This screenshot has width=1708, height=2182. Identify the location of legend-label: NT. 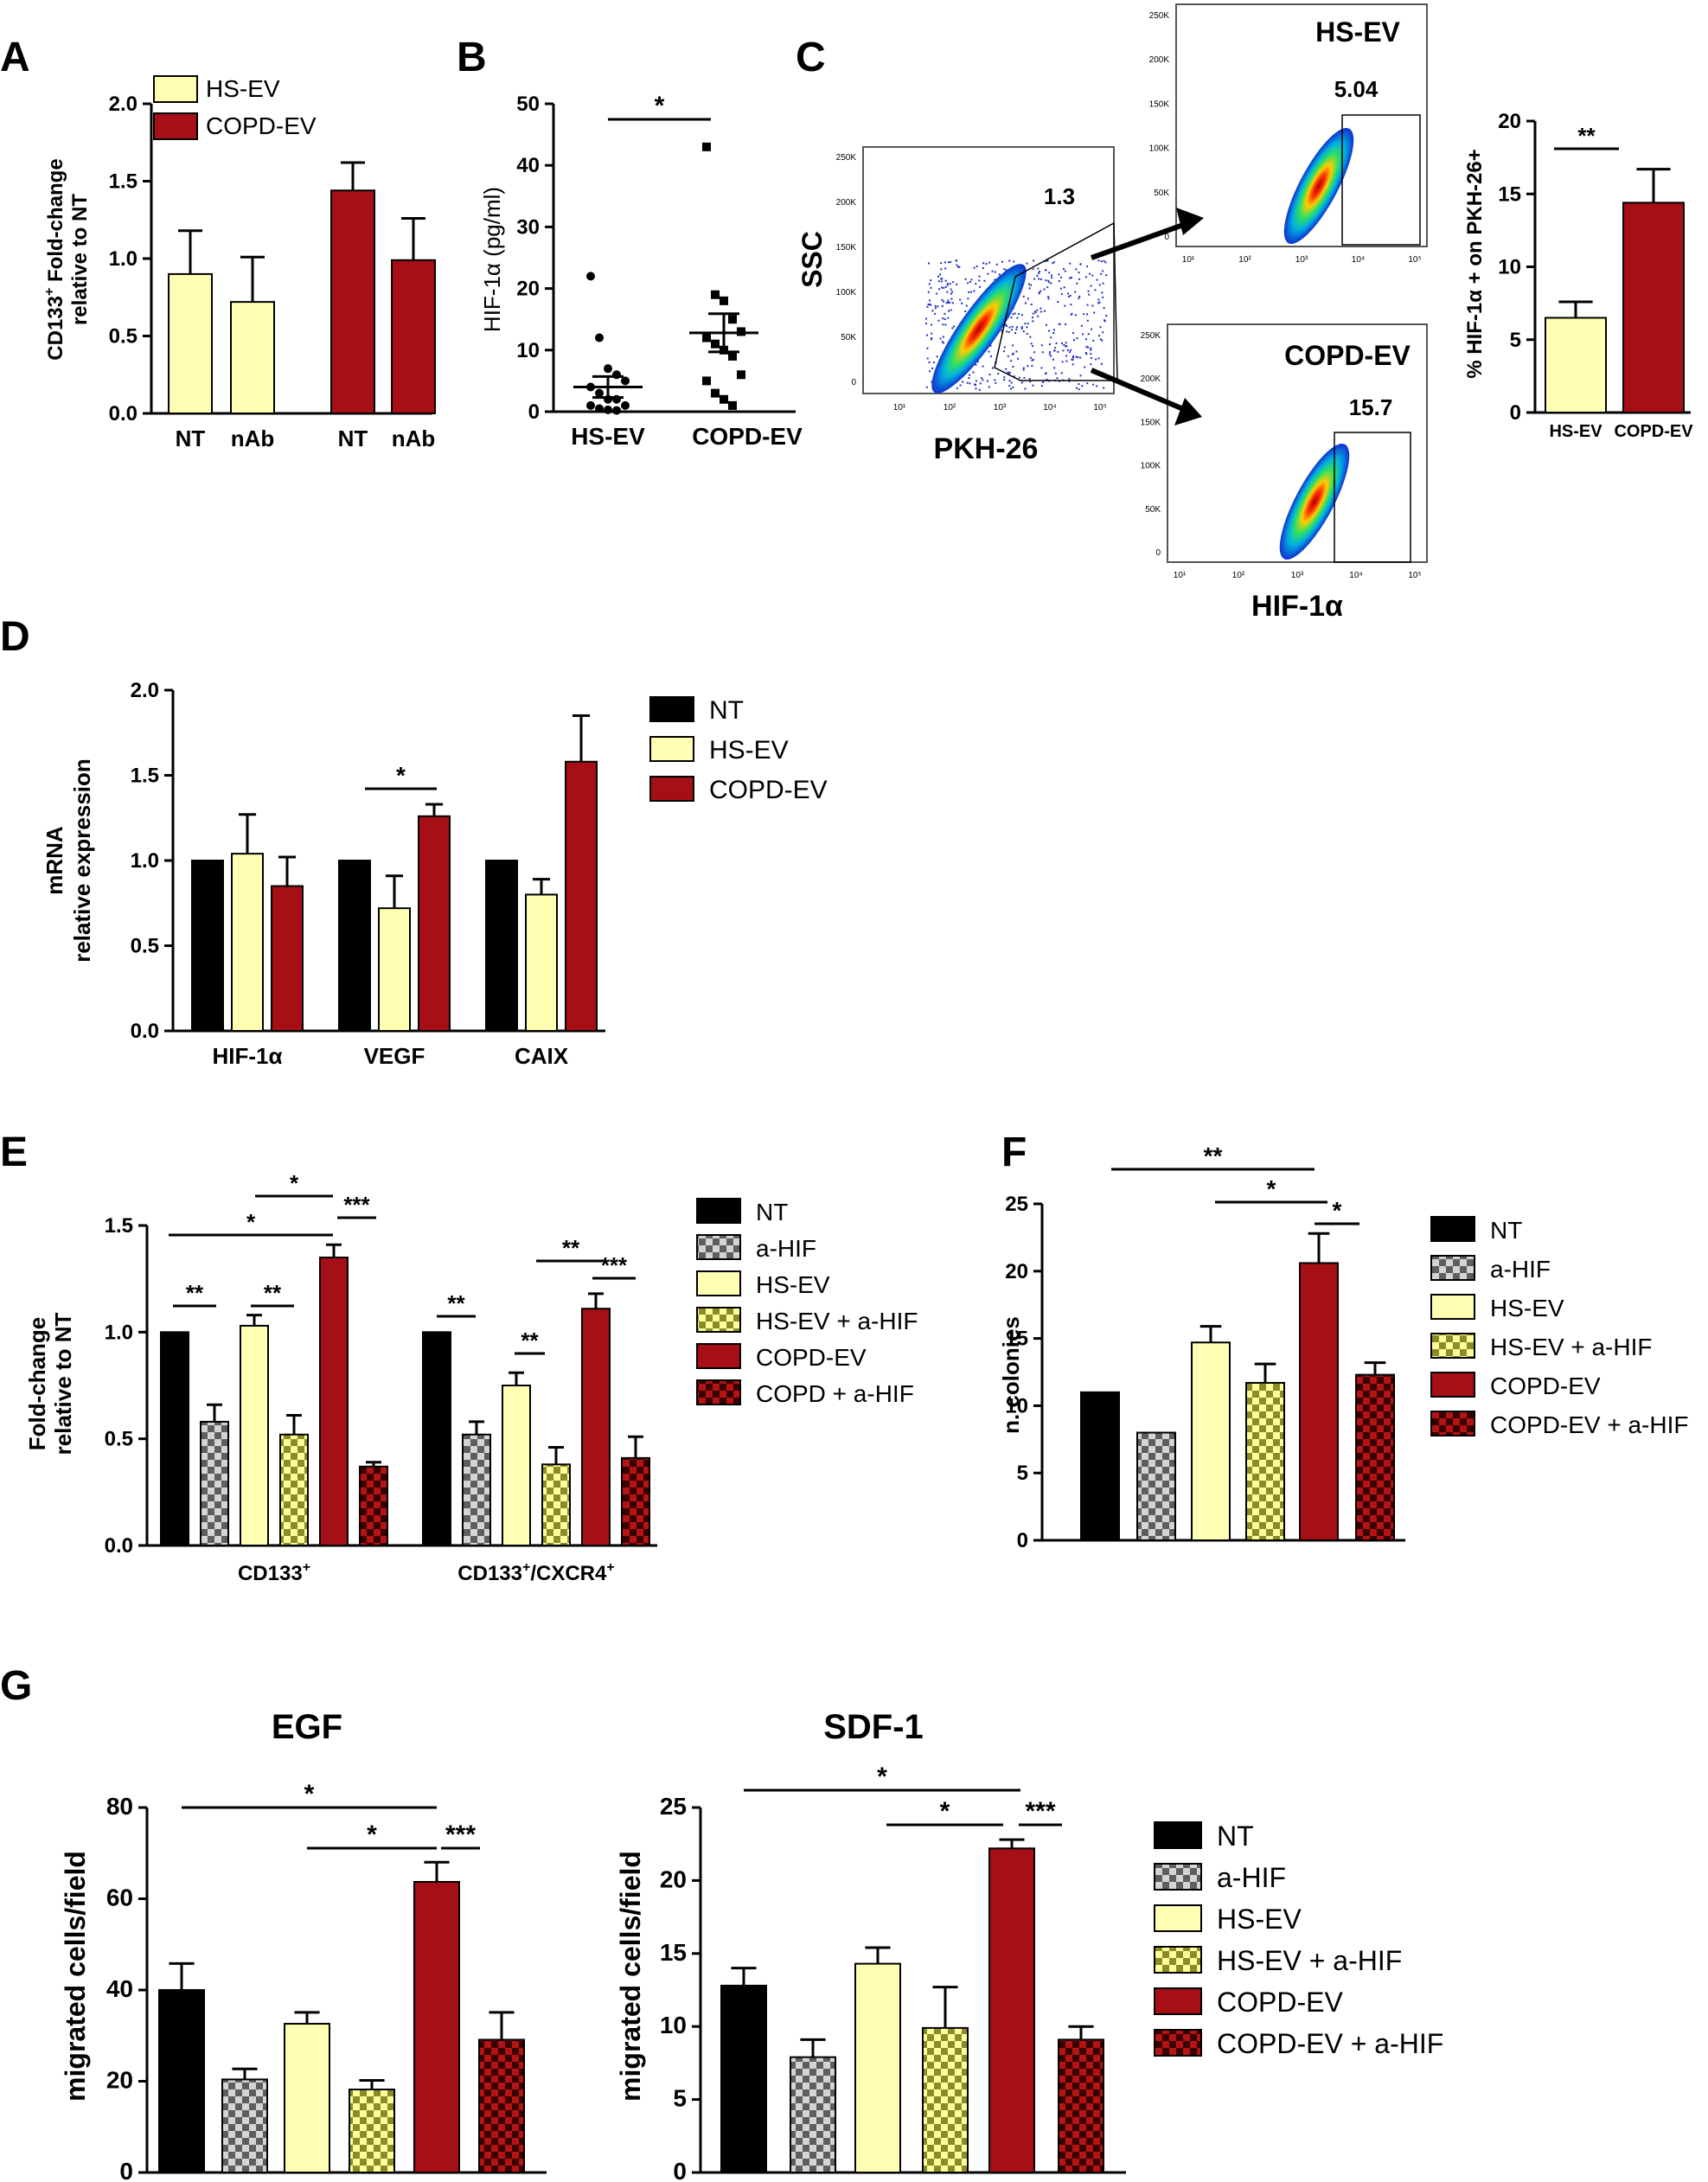
(1235, 1836).